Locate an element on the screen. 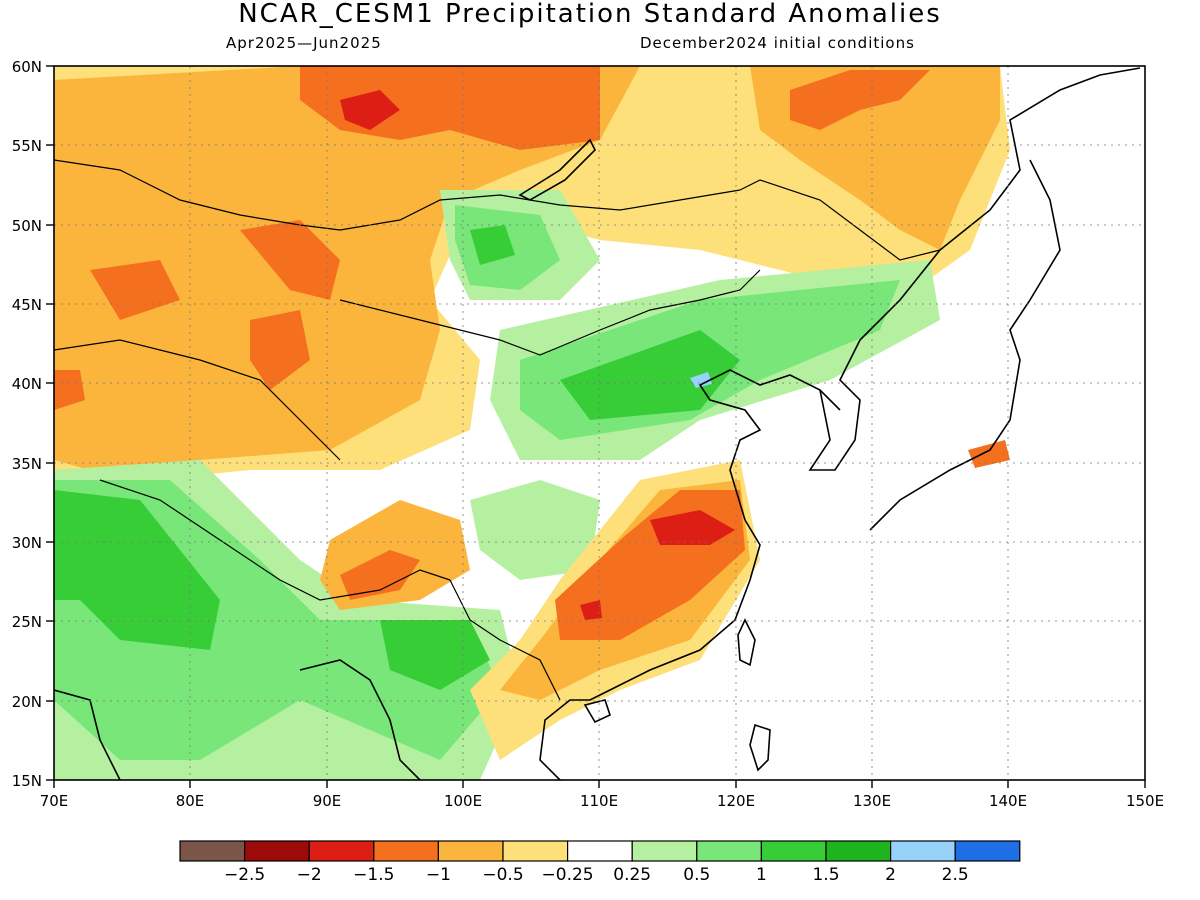 The height and width of the screenshot is (900, 1200). colorbar-tick-label: 2.5 is located at coordinates (955, 875).